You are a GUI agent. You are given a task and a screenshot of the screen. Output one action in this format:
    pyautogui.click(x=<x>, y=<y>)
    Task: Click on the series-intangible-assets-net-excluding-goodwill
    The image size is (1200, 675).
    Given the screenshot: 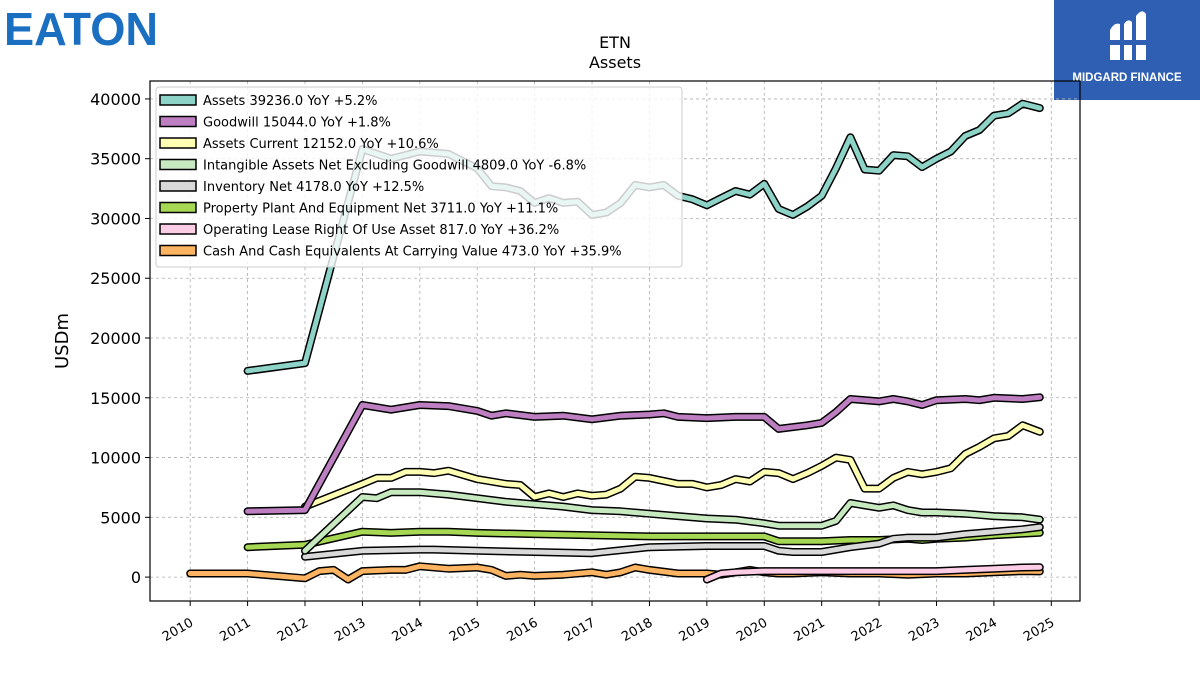 What is the action you would take?
    pyautogui.click(x=672, y=521)
    